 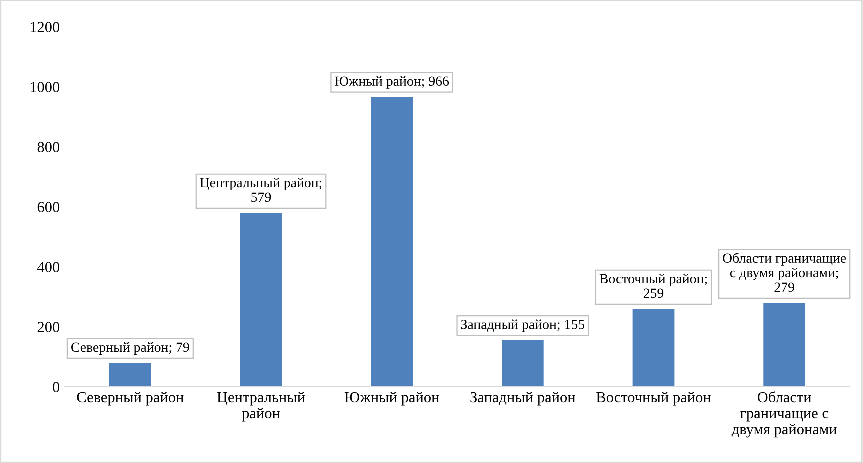 I want to click on data-label: Северный район; 79, so click(x=130, y=348).